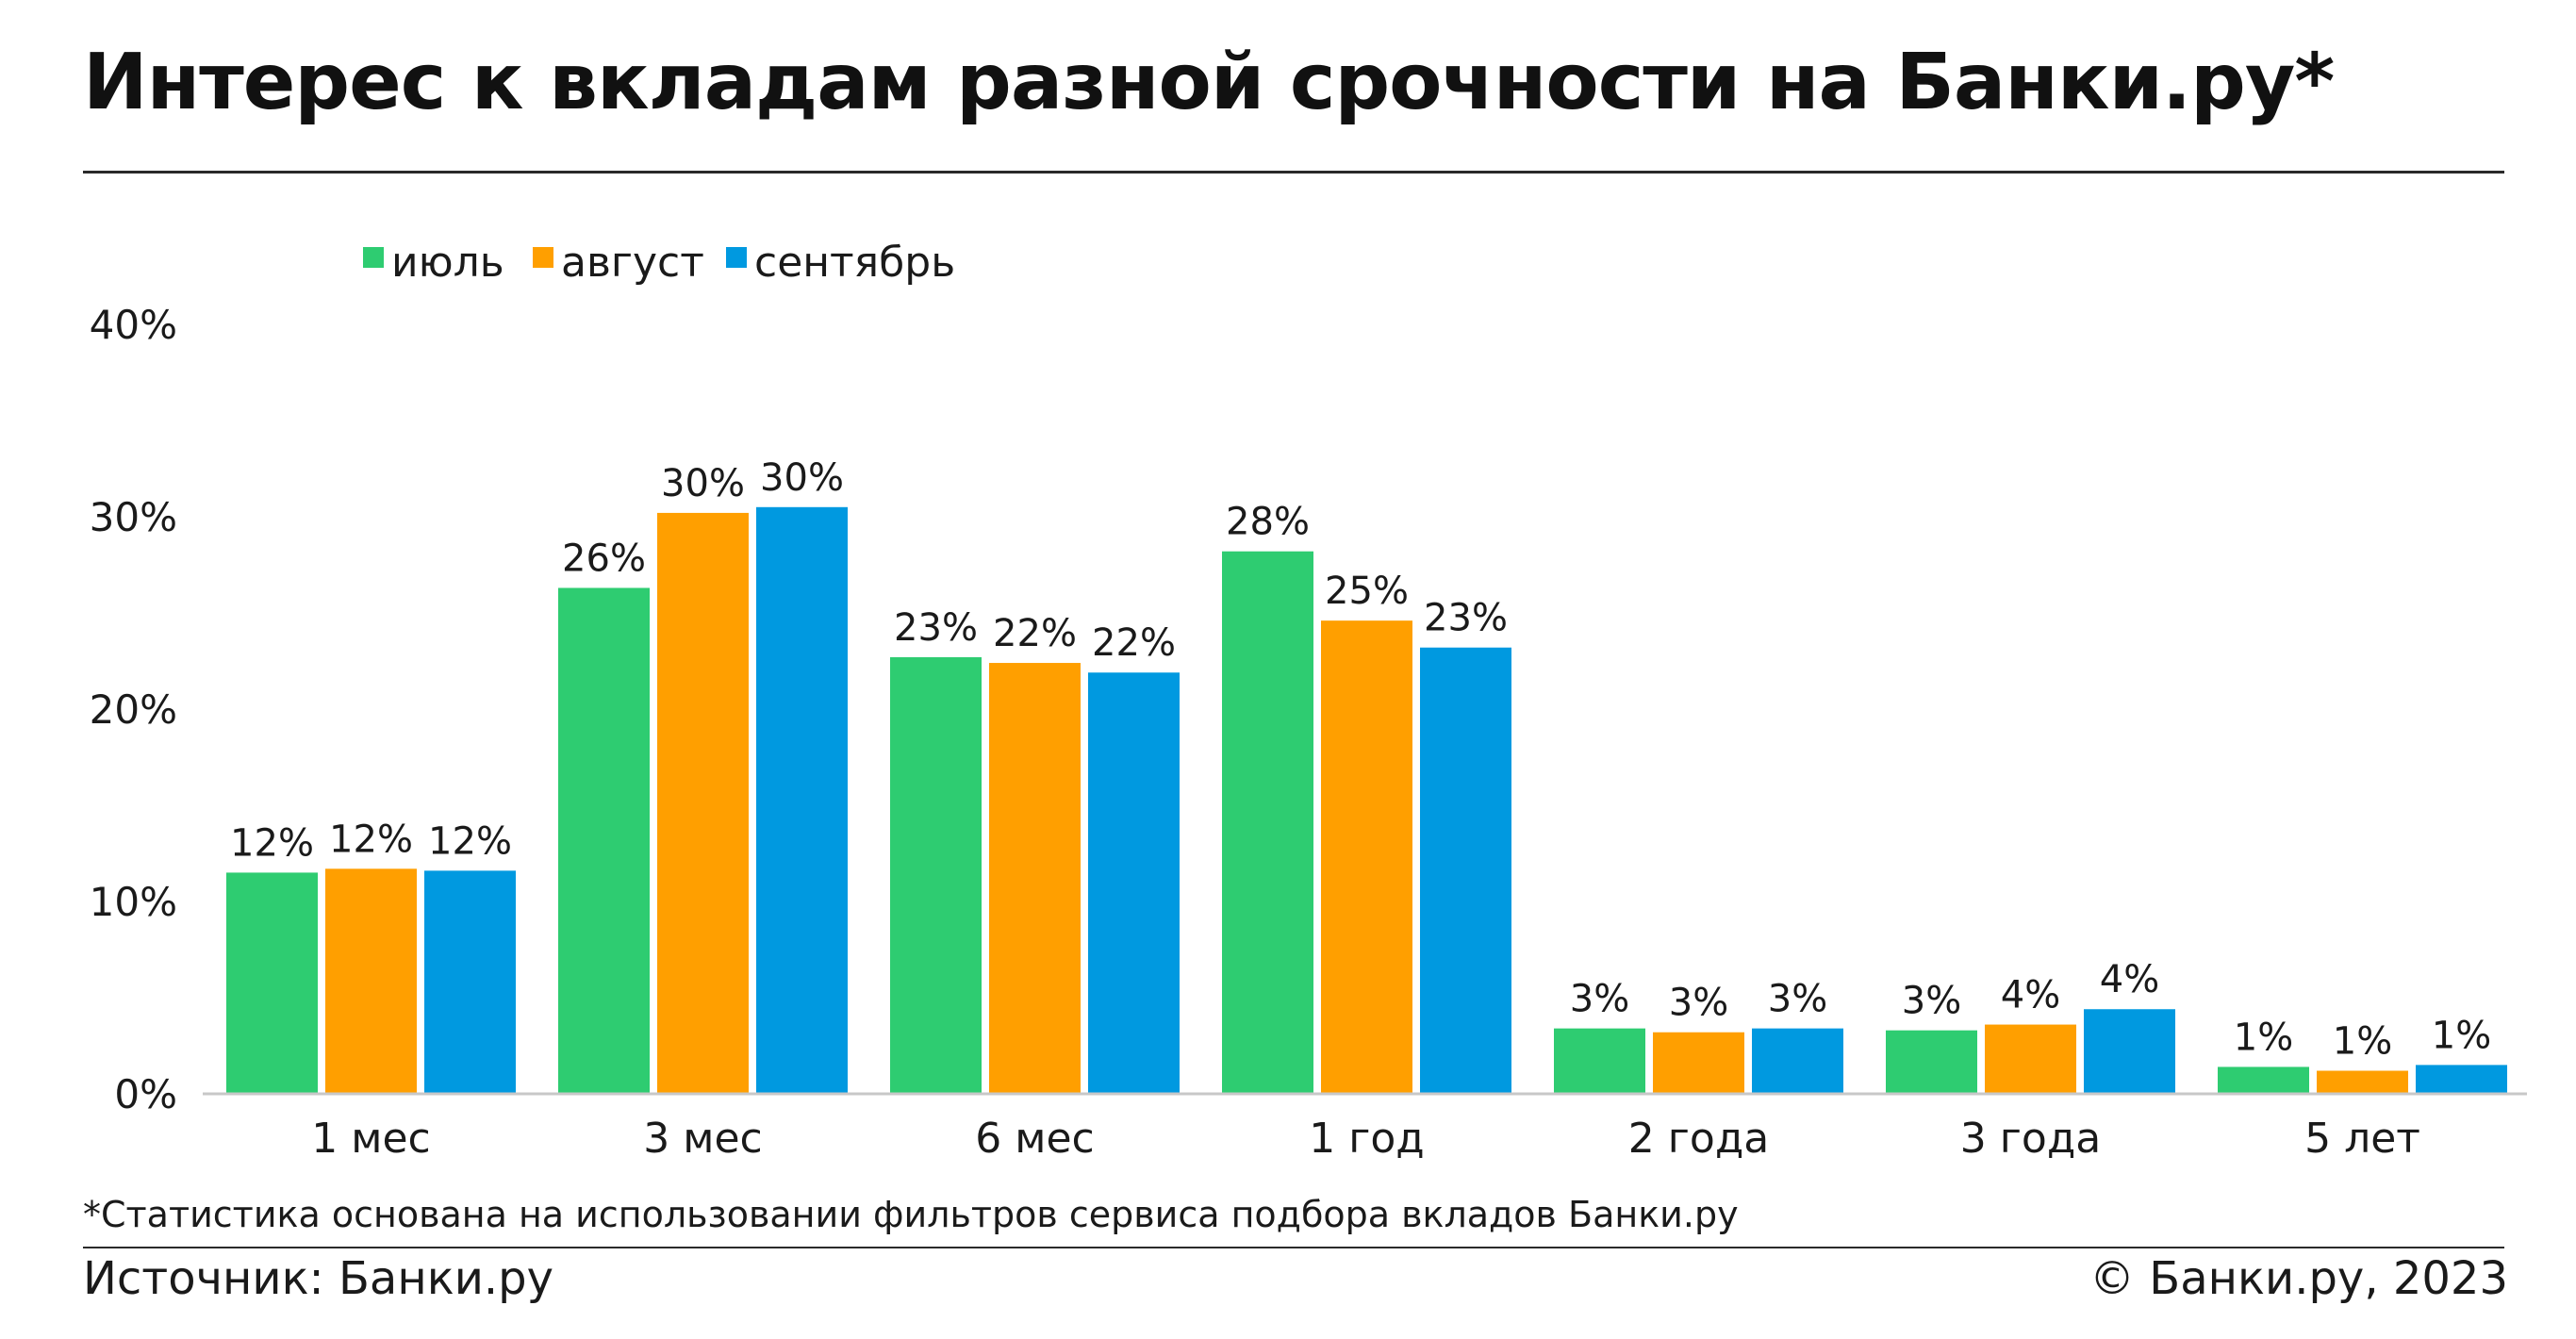 Image resolution: width=2576 pixels, height=1339 pixels. What do you see at coordinates (2461, 1035) in the screenshot?
I see `value-label-6-2: 1%` at bounding box center [2461, 1035].